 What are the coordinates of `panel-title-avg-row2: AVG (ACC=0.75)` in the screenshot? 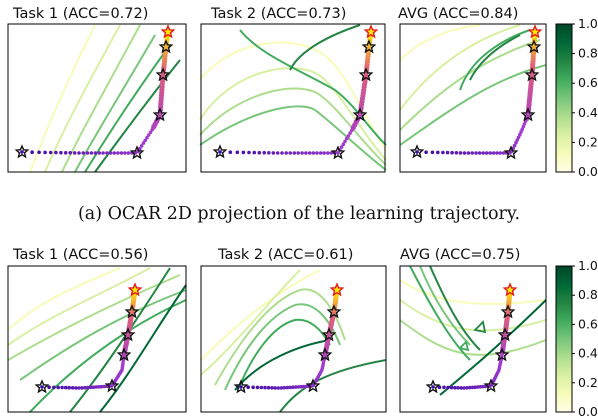 It's located at (460, 255).